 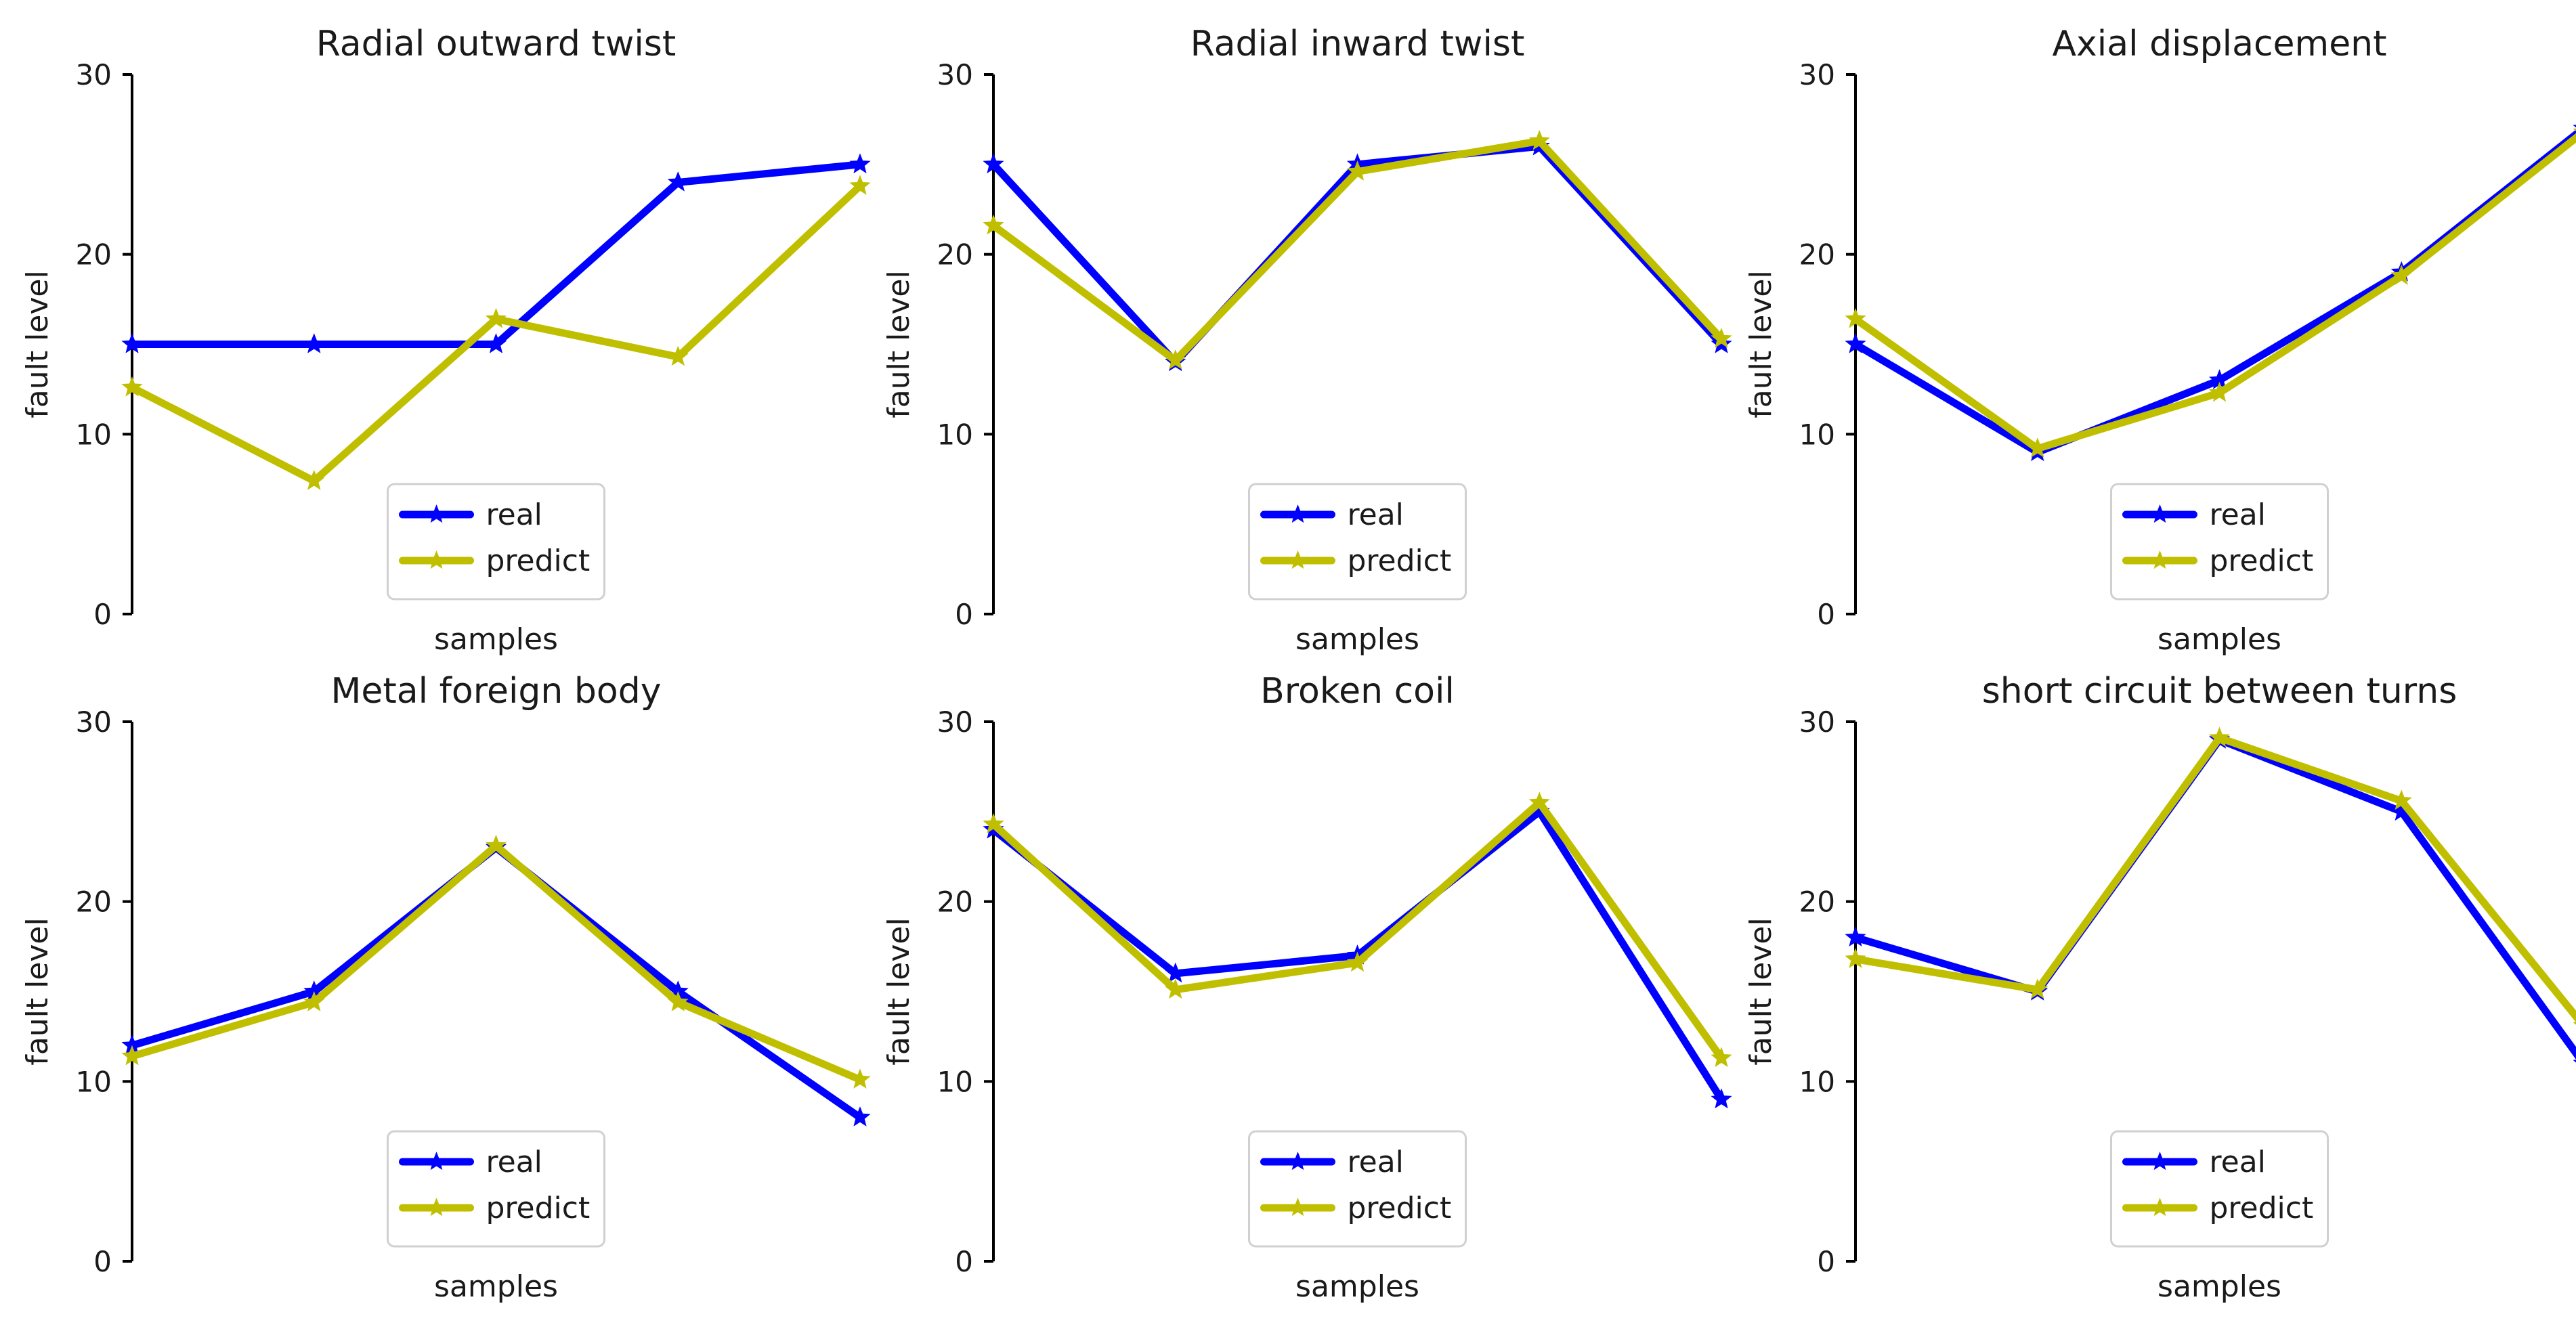 I want to click on subplot-title: short circuit between turns, so click(x=2219, y=691).